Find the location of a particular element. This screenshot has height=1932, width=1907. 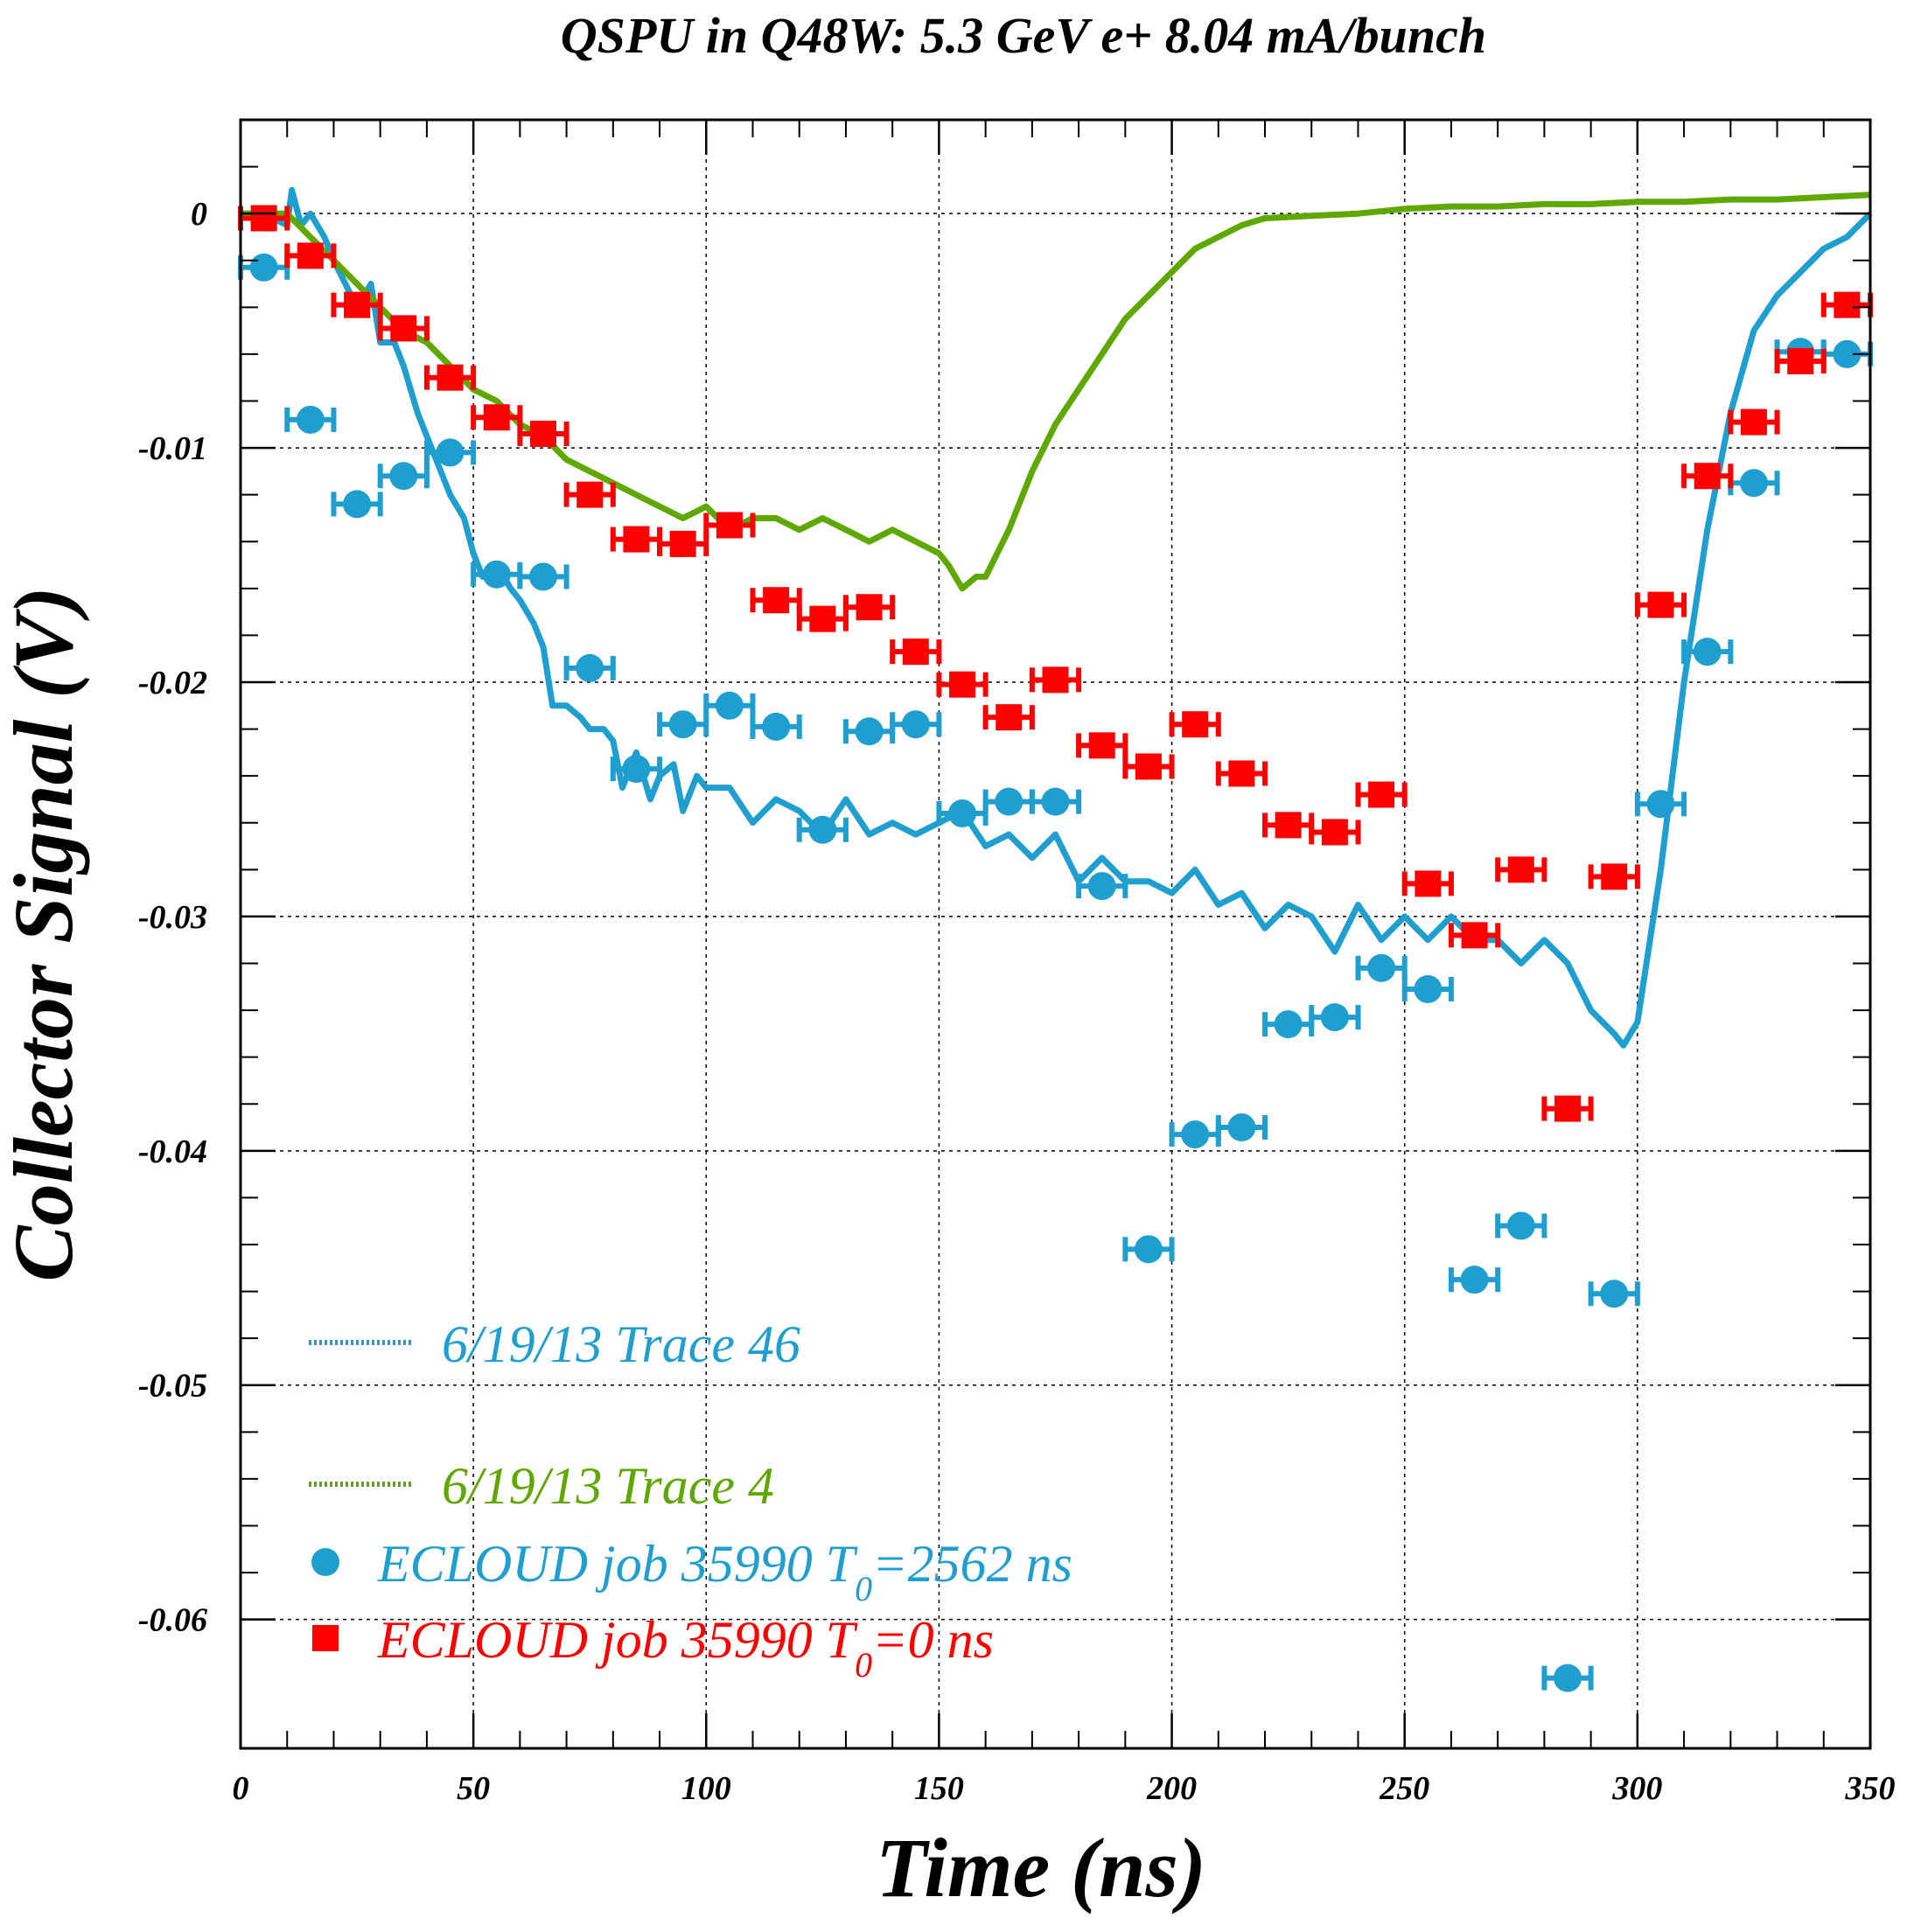

legend-entry-0: 6/19/13 Trace 46 is located at coordinates (554, 1344).